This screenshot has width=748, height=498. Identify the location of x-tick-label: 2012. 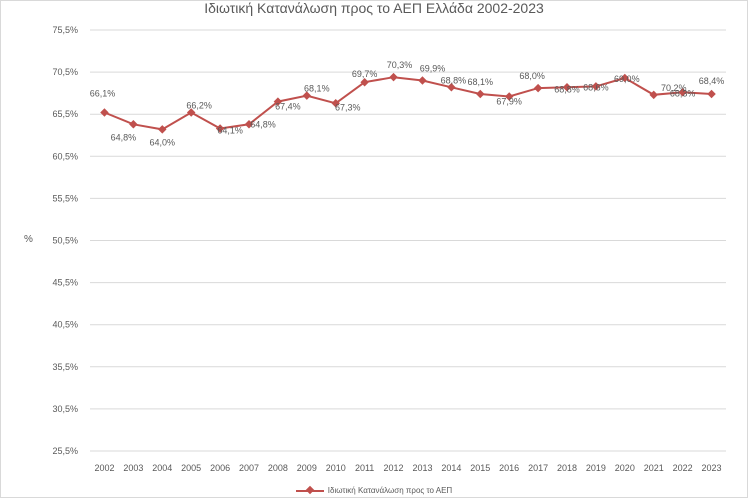
(394, 468).